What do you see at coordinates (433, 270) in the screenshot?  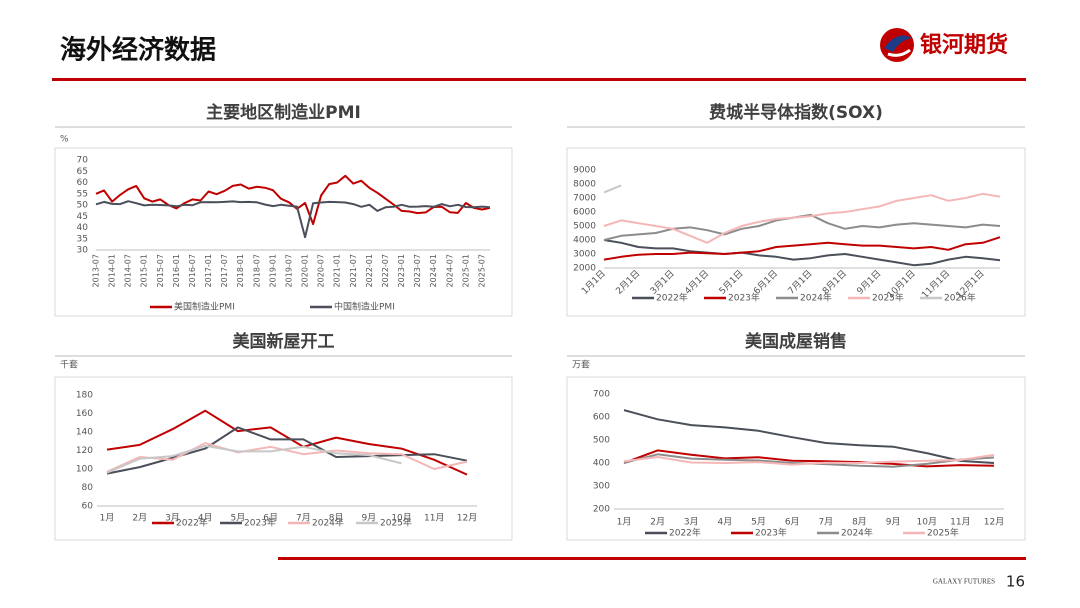 I see `x-tick-label: 2024-01` at bounding box center [433, 270].